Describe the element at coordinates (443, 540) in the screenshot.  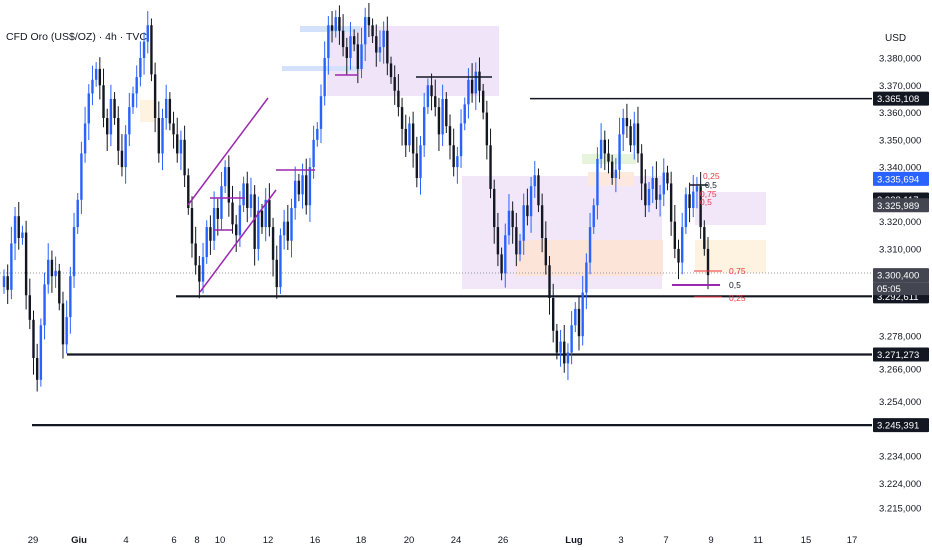
I see `x-axis: 29 Giu 4 6 8 10 12 16 18 20 24 26 Lug 3 7 9 11 15 17` at that location.